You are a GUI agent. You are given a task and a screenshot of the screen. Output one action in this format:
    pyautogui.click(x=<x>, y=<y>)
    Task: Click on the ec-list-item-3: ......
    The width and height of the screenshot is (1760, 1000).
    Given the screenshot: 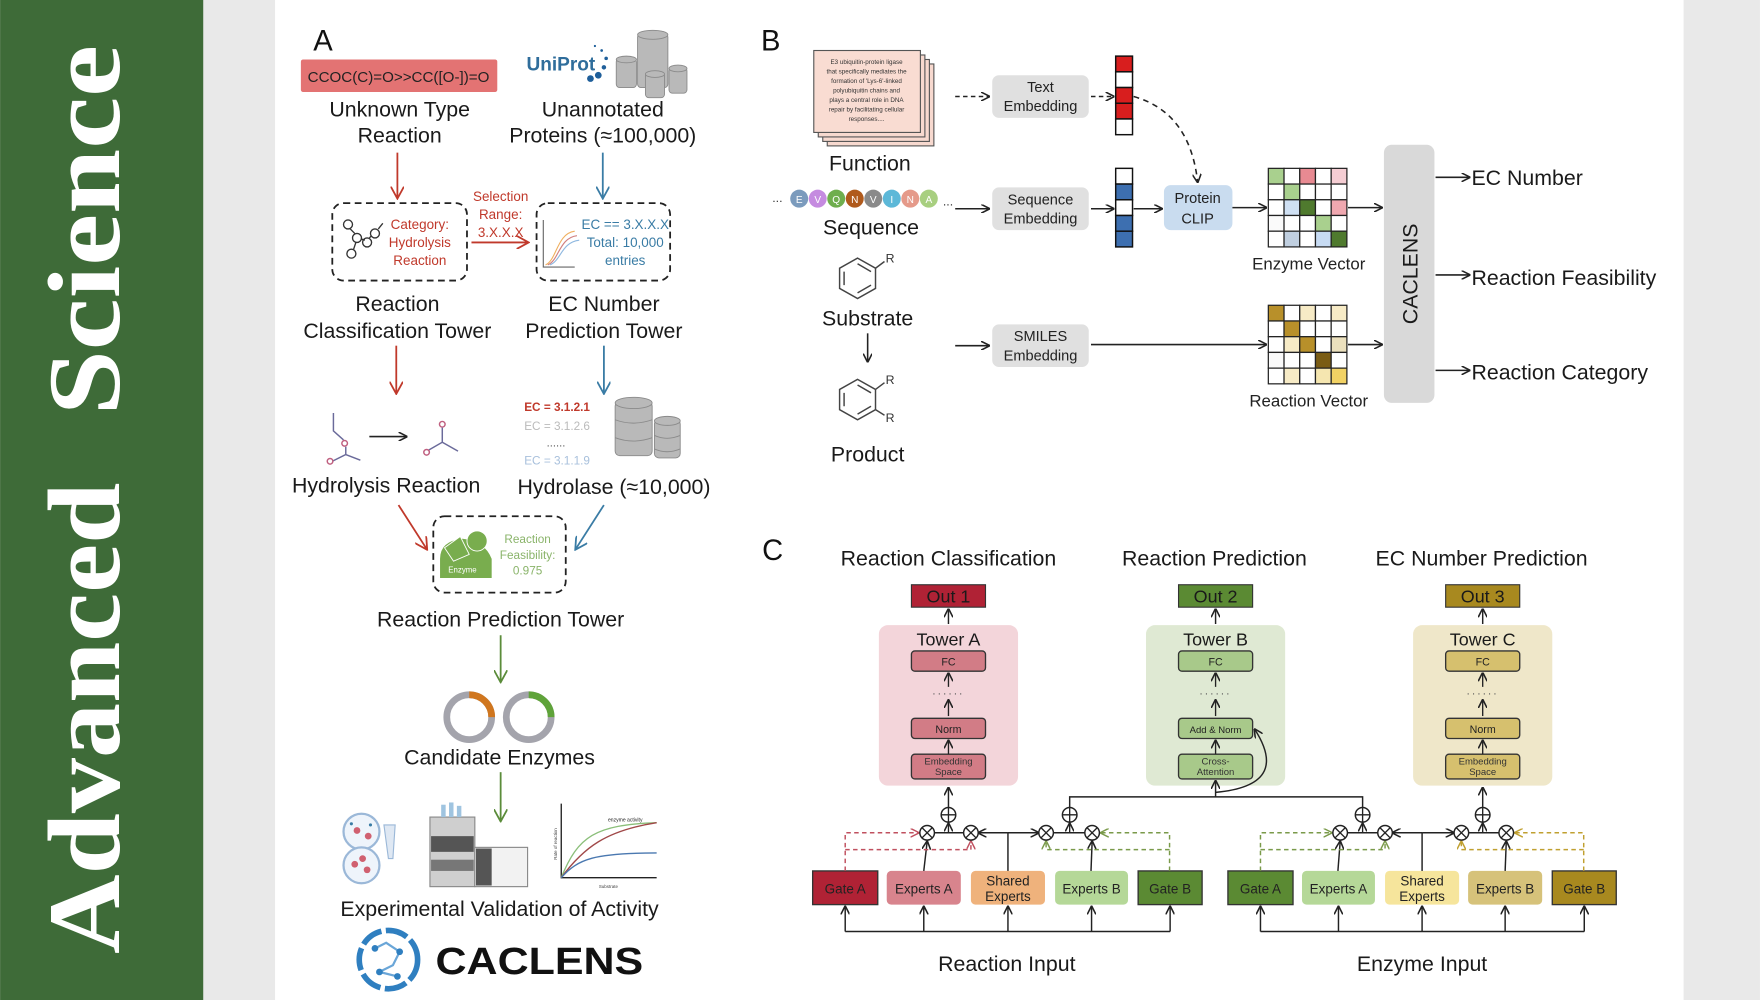 What is the action you would take?
    pyautogui.click(x=556, y=444)
    